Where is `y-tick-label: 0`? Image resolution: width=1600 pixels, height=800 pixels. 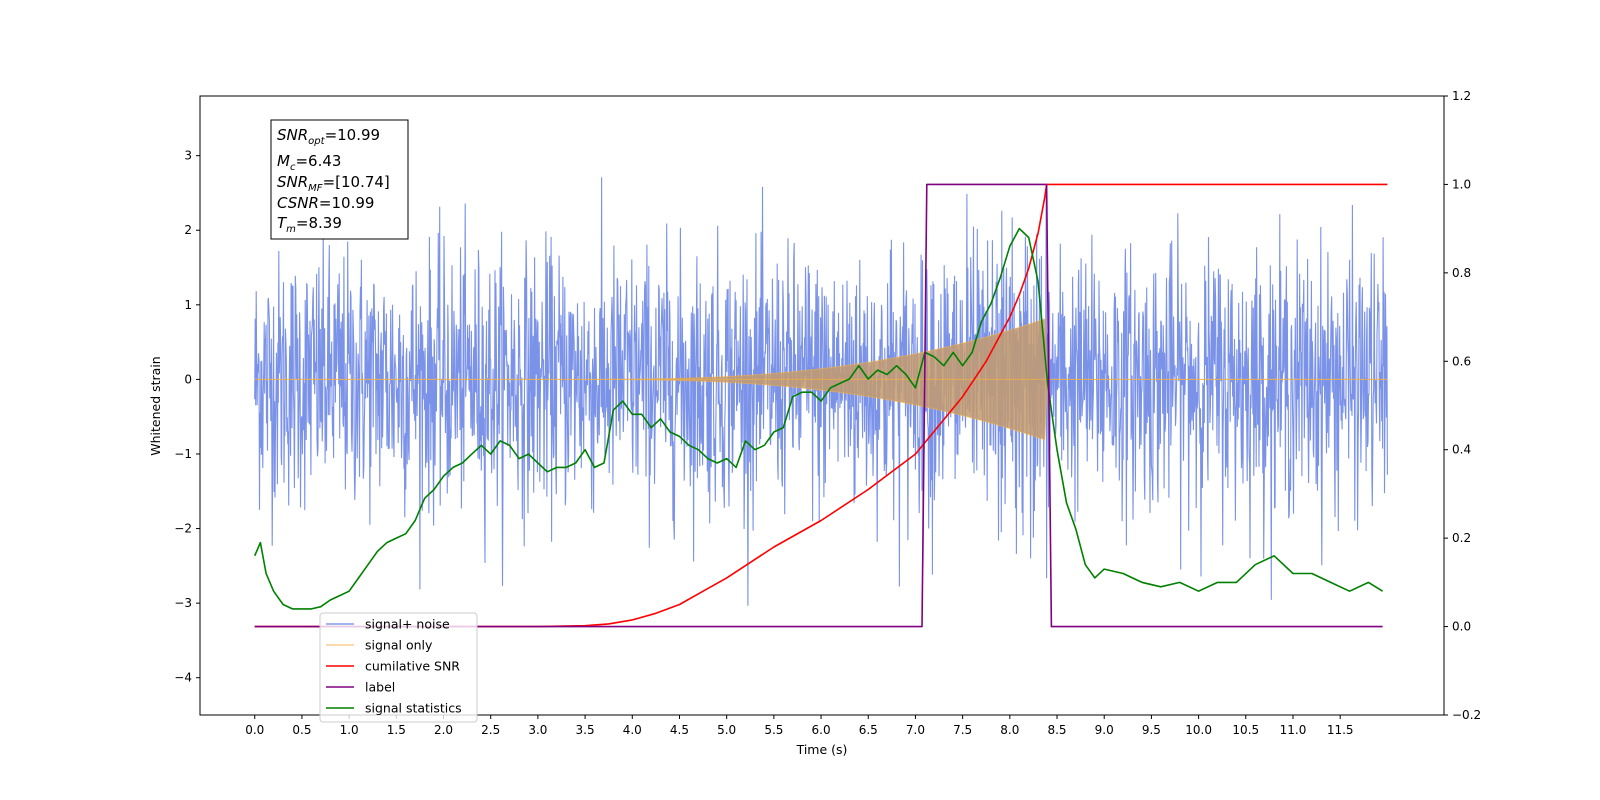
y-tick-label: 0 is located at coordinates (188, 379).